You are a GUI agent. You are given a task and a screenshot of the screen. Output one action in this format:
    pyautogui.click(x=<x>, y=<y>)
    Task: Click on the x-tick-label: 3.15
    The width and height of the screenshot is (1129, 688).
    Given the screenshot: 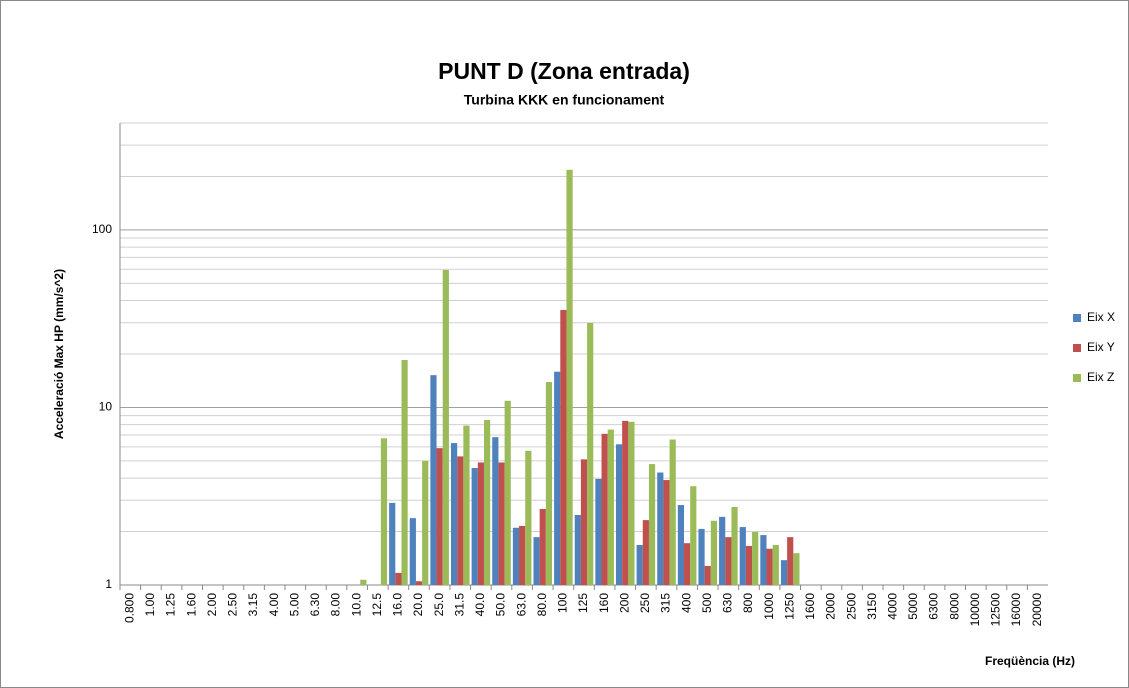 What is the action you would take?
    pyautogui.click(x=253, y=605)
    